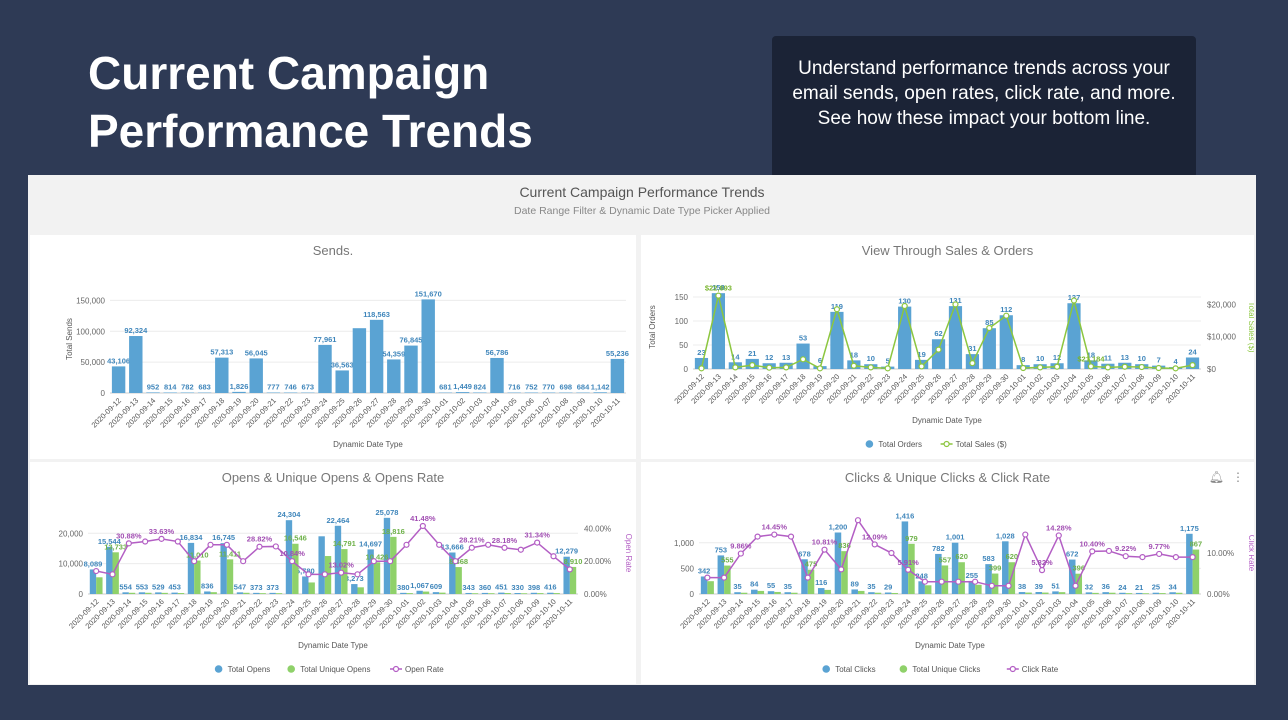  What do you see at coordinates (821, 582) in the screenshot?
I see `data-label: 116` at bounding box center [821, 582].